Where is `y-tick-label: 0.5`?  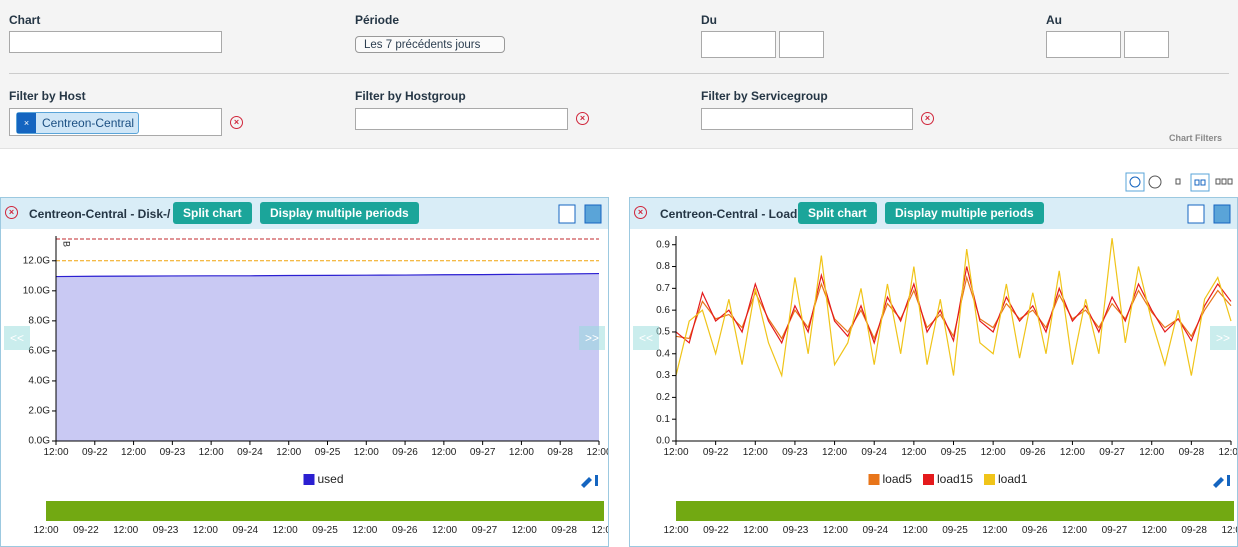 y-tick-label: 0.5 is located at coordinates (663, 332).